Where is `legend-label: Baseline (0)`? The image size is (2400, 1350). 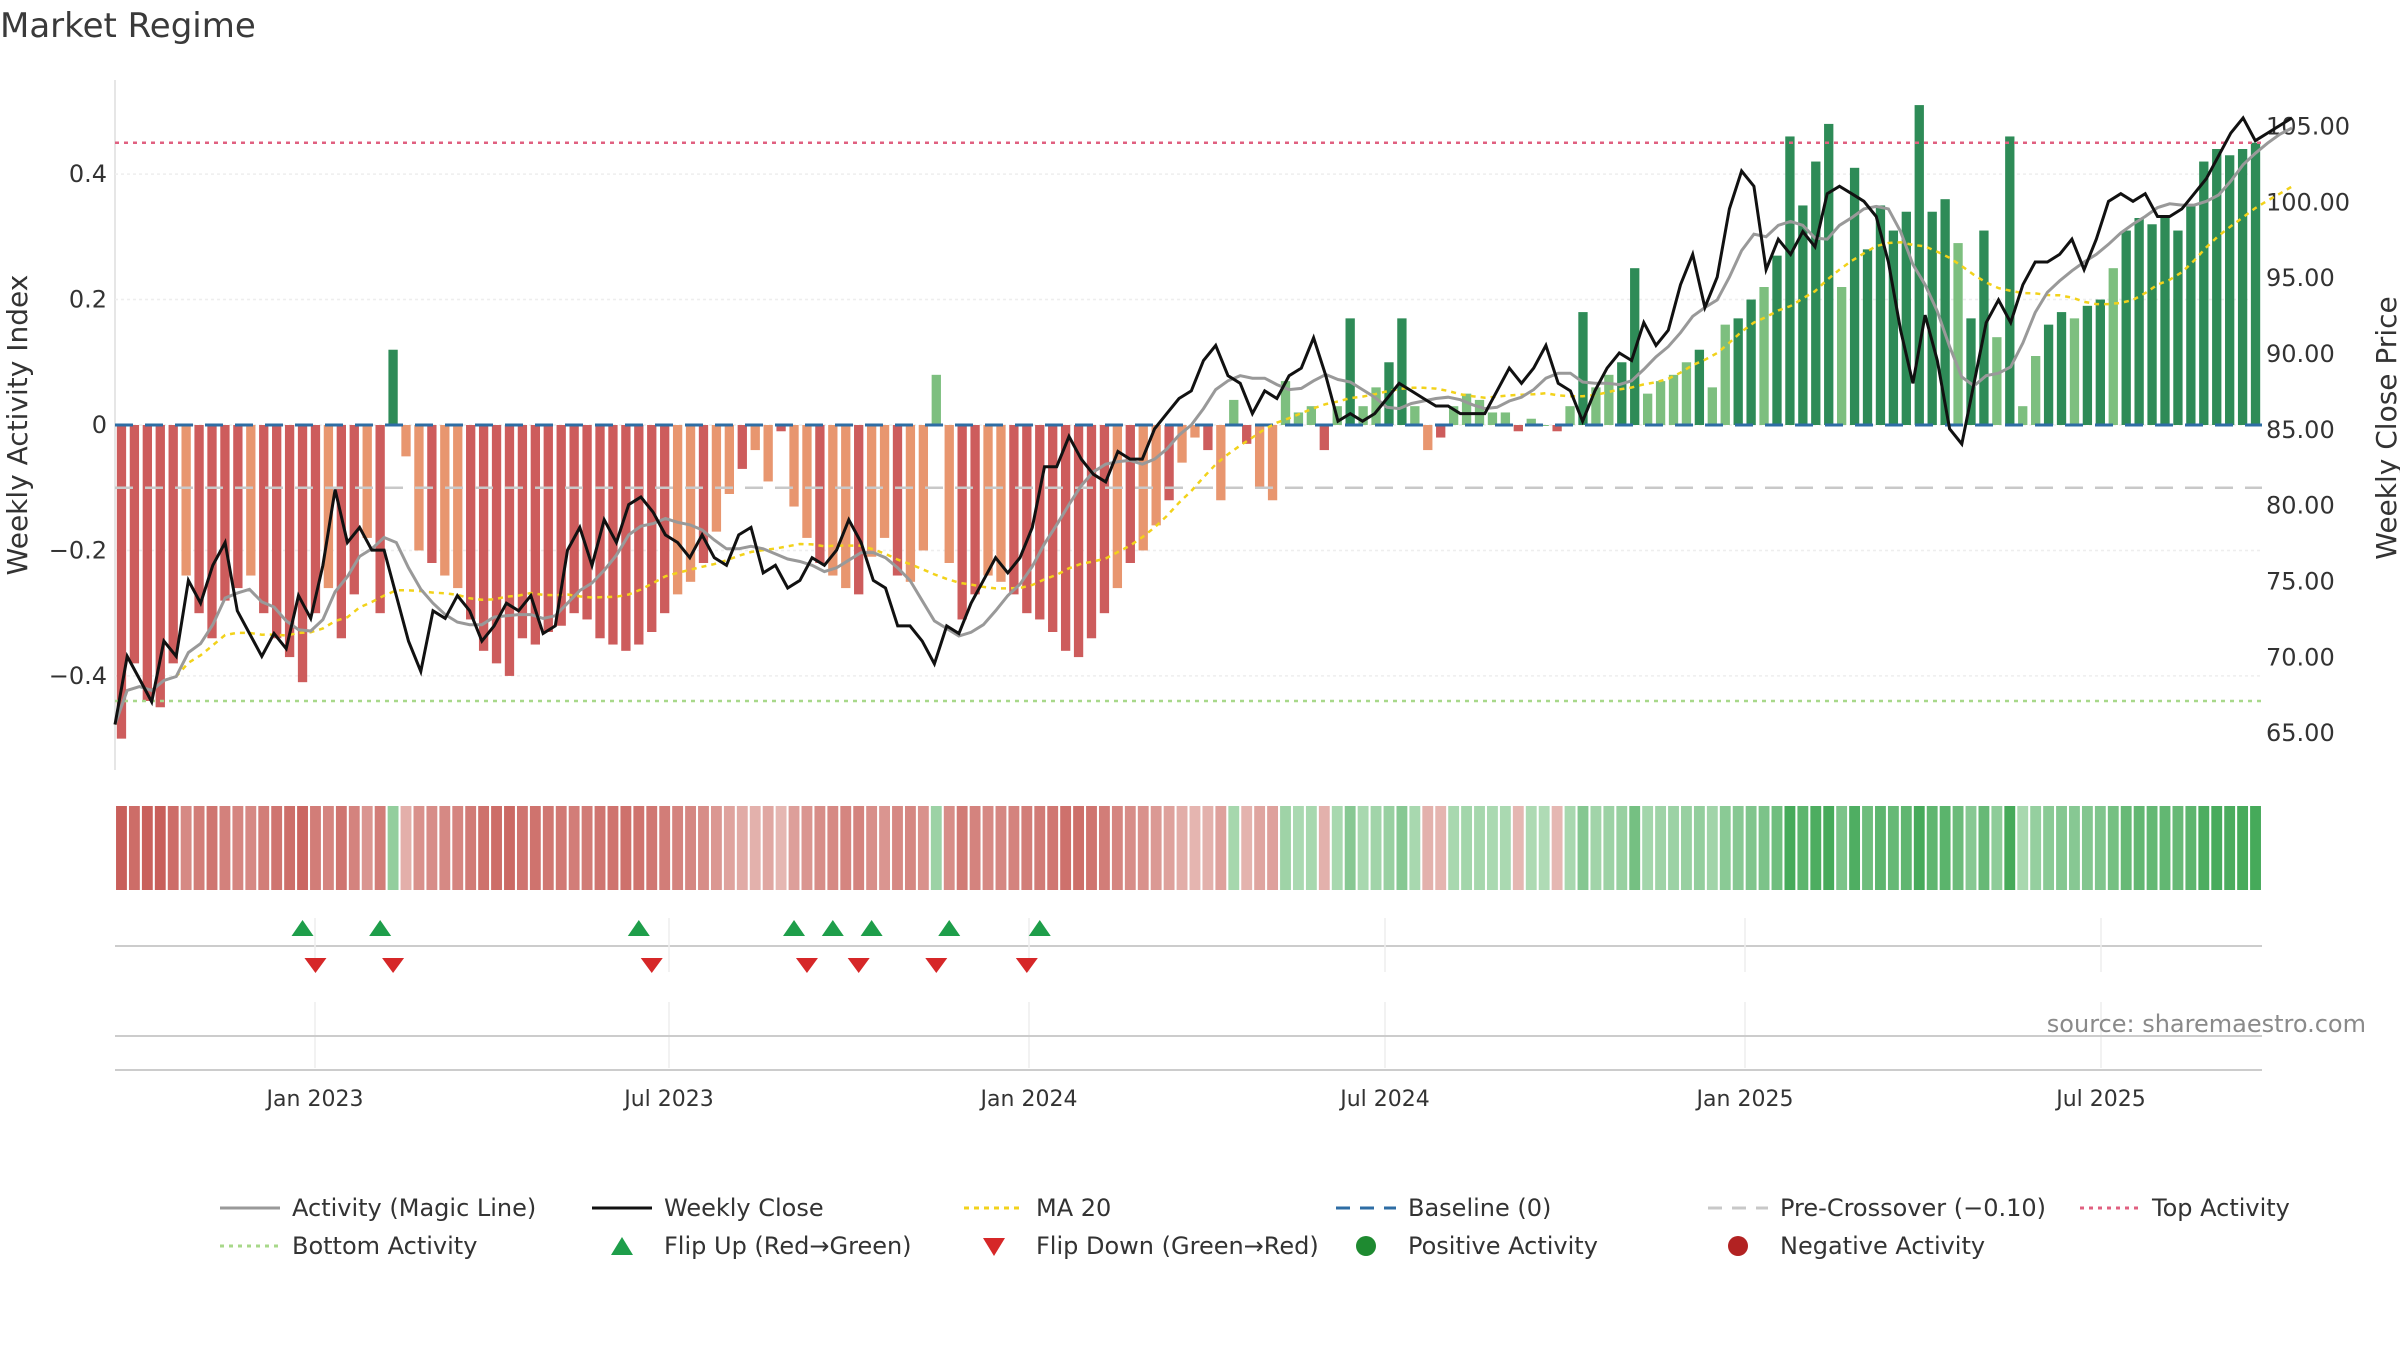
legend-label: Baseline (0) is located at coordinates (1480, 1208).